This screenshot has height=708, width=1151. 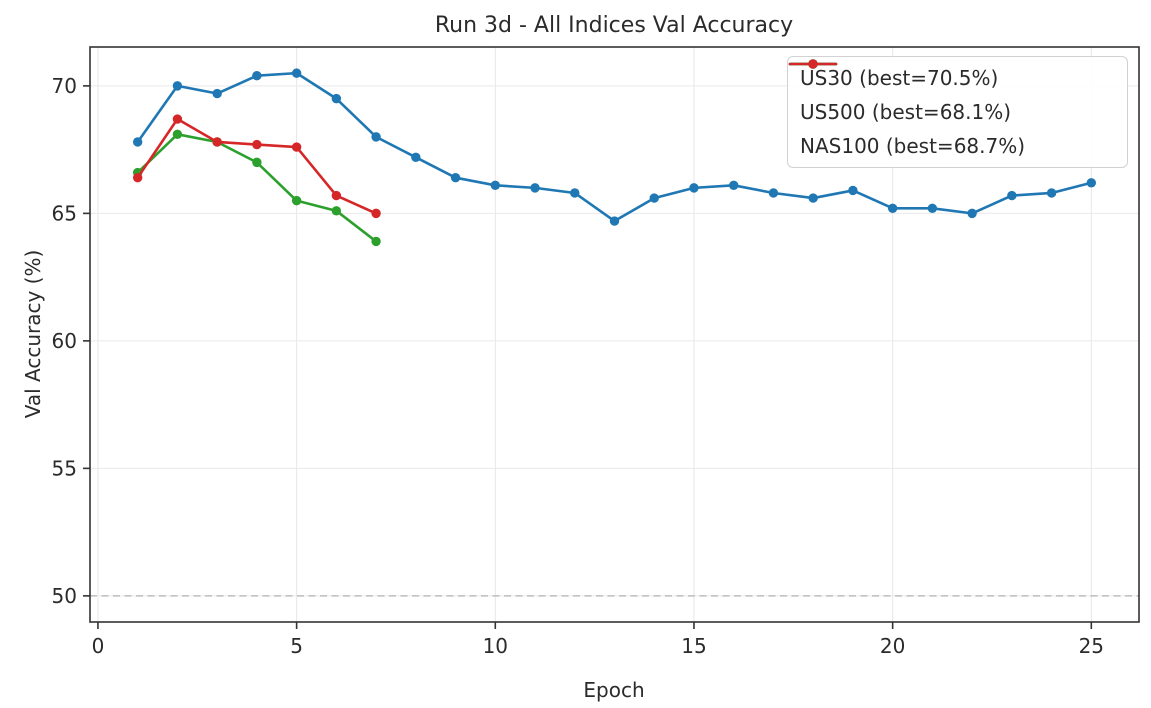 I want to click on legend-item: NAS100 (best=68.7%), so click(x=952, y=108).